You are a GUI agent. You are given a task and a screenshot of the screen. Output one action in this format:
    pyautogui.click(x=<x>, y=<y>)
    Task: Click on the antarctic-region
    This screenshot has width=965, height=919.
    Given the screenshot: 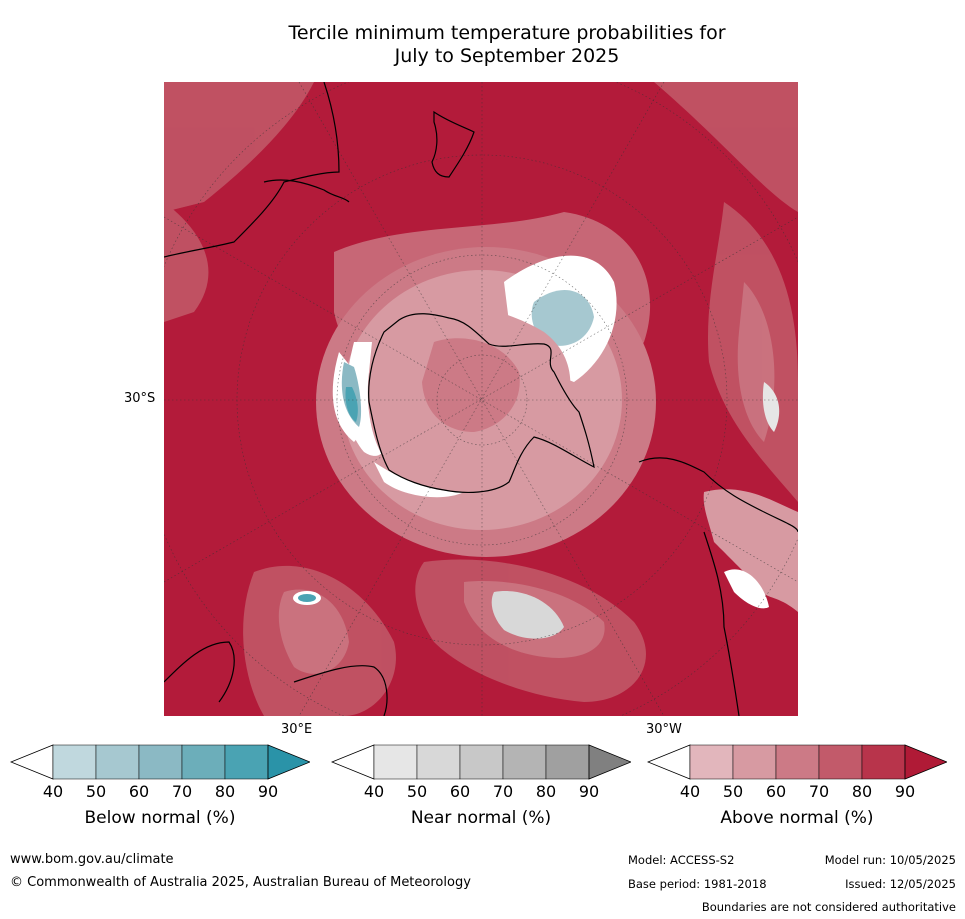 What is the action you would take?
    pyautogui.click(x=486, y=402)
    